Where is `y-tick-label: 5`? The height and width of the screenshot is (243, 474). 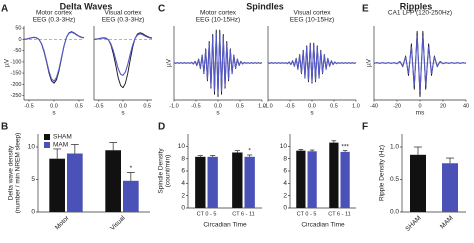 y-tick-label: 5 is located at coordinates (33, 179).